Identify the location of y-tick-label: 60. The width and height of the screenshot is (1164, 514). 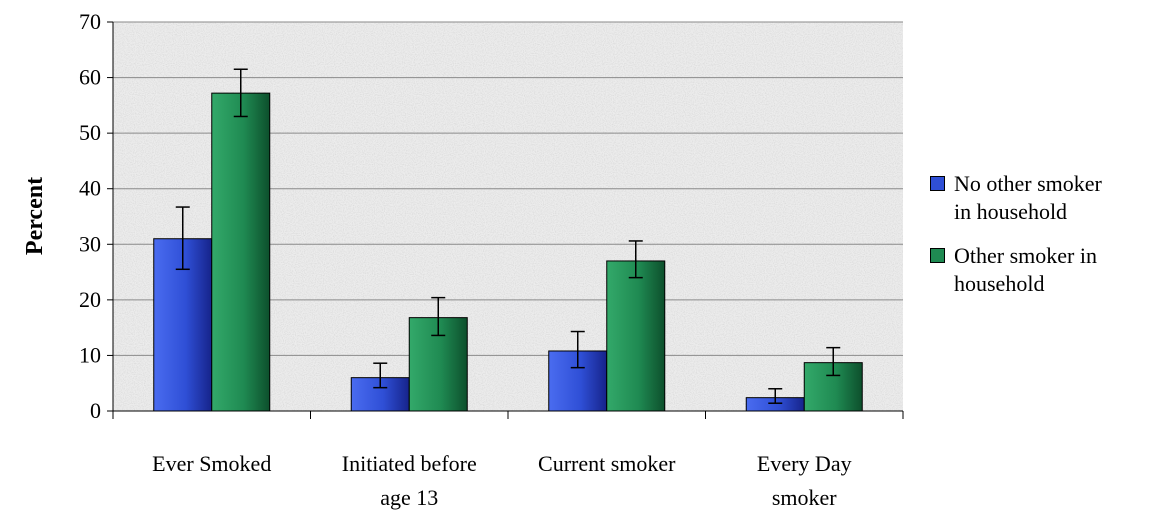
(90, 77).